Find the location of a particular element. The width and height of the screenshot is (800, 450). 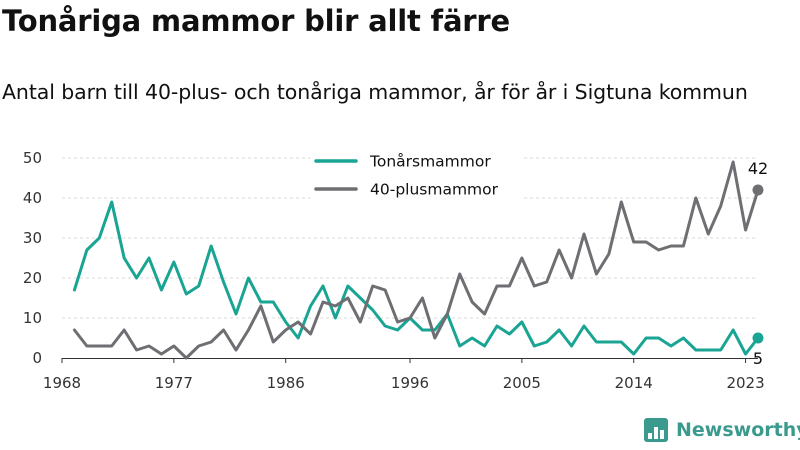

x-tick-label: 2023 is located at coordinates (745, 383).